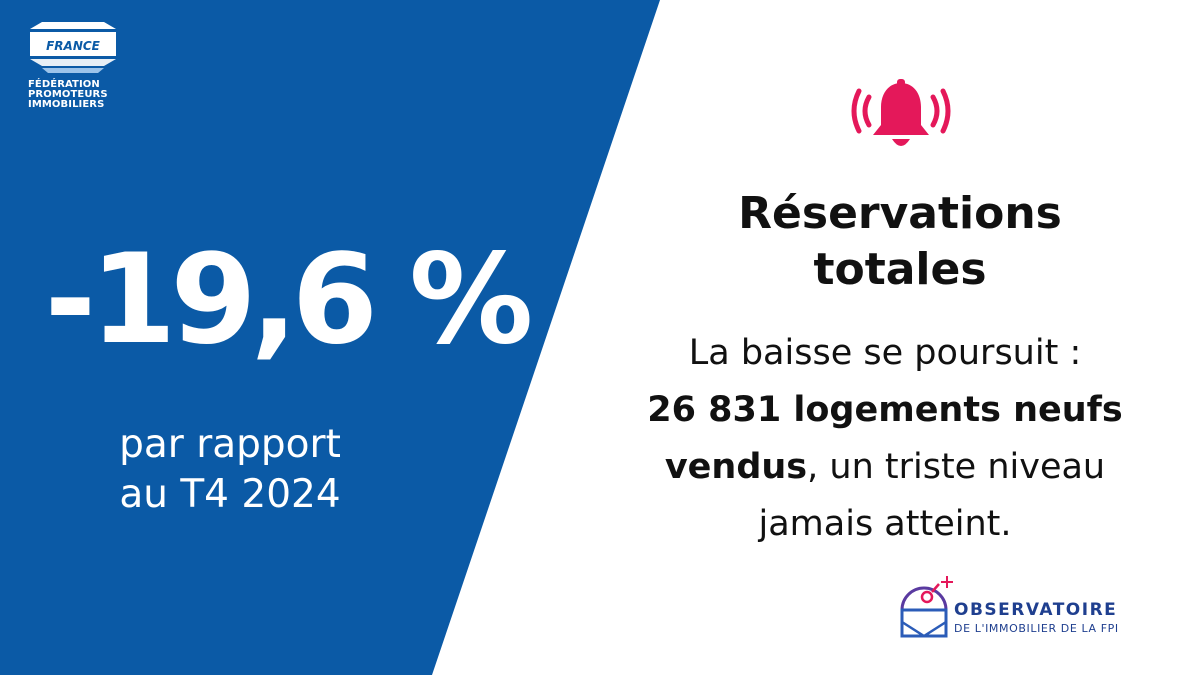  What do you see at coordinates (66, 104) in the screenshot?
I see `logo-line-3: IMMOBILIERS` at bounding box center [66, 104].